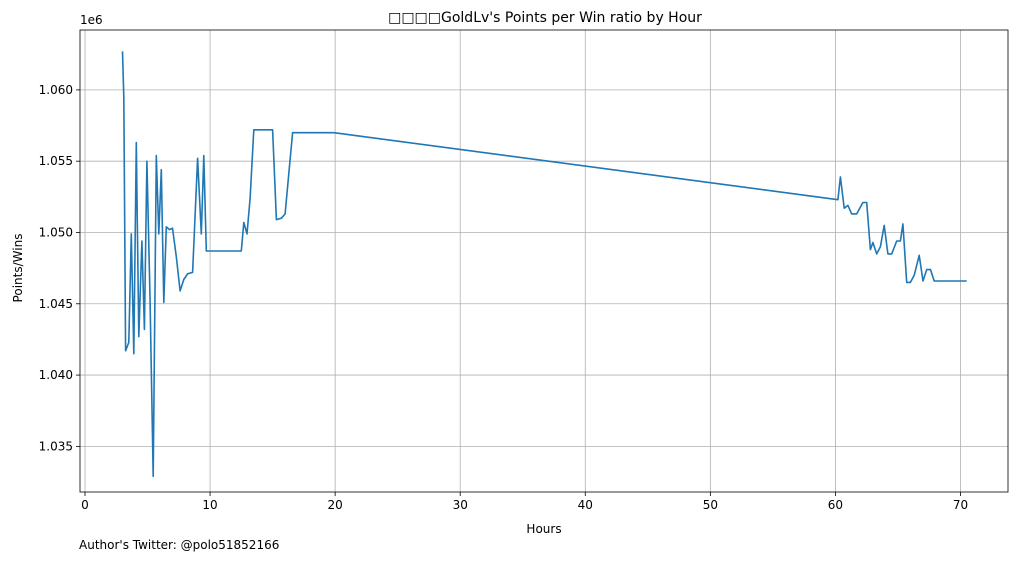  What do you see at coordinates (835, 505) in the screenshot?
I see `x-tick-label: 60` at bounding box center [835, 505].